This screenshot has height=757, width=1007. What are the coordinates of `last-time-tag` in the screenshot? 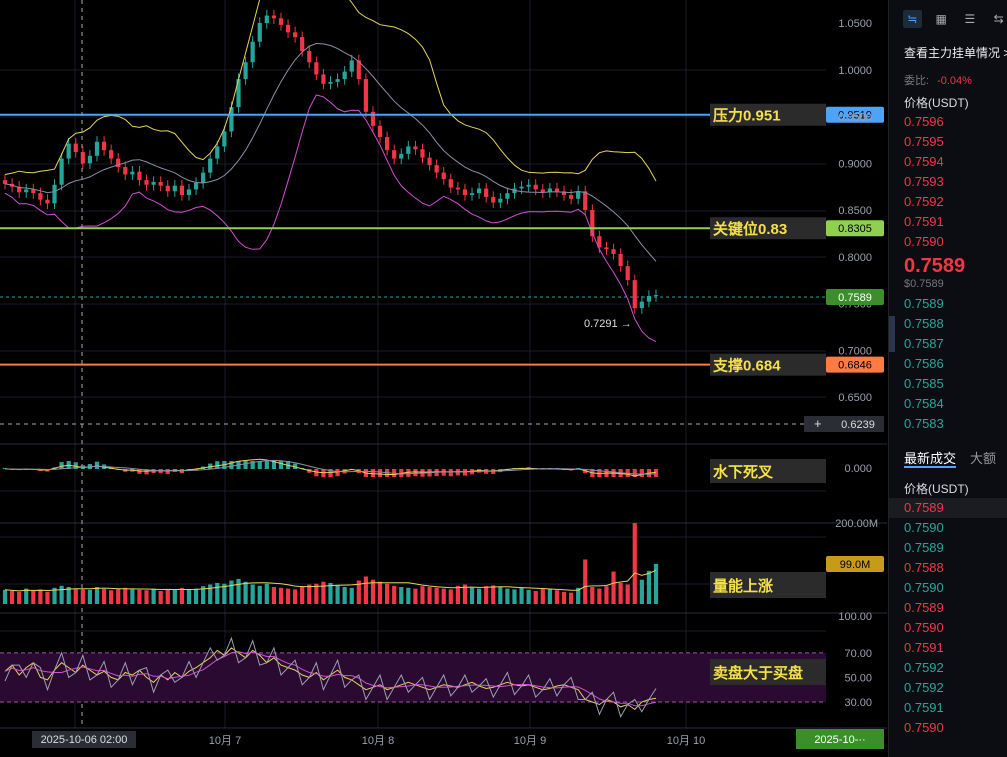 It's located at (840, 739).